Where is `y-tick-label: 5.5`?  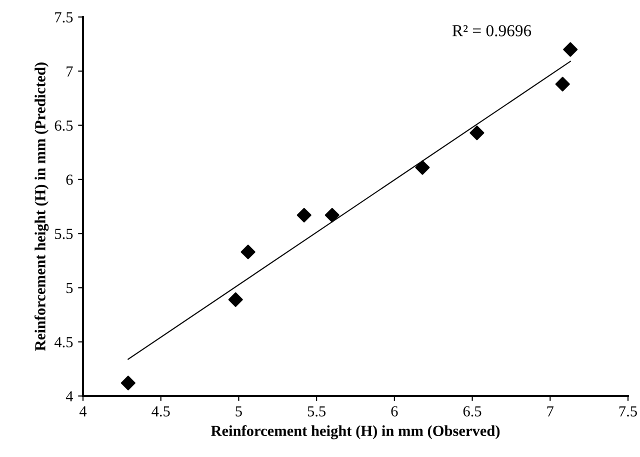
y-tick-label: 5.5 is located at coordinates (64, 234).